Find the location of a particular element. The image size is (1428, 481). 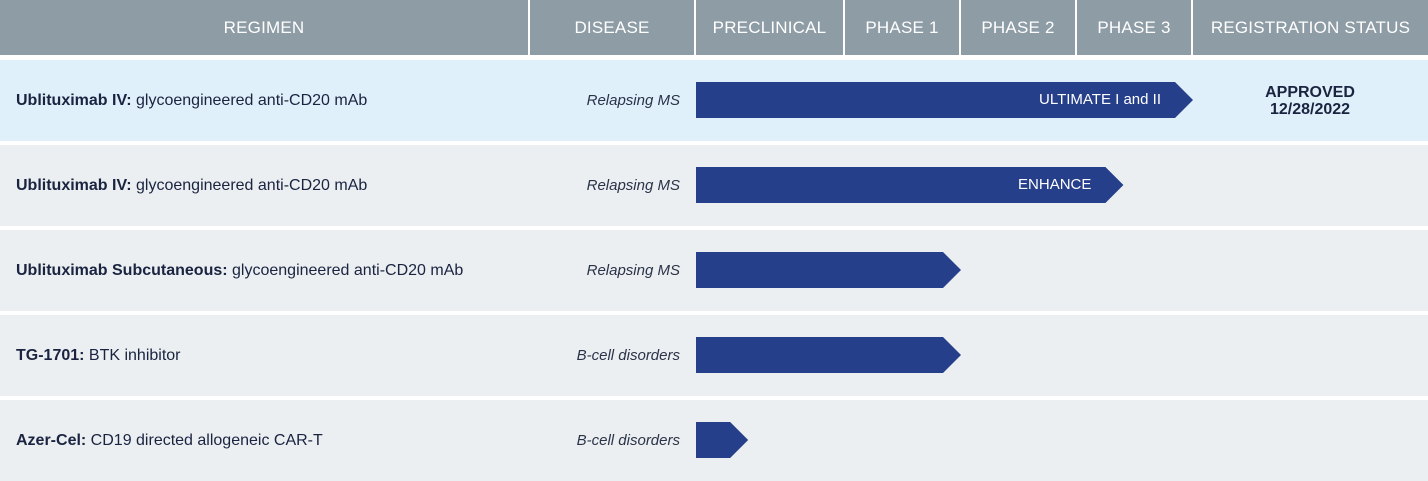

trial-name-label: ULTIMATE I and II is located at coordinates (1100, 99).